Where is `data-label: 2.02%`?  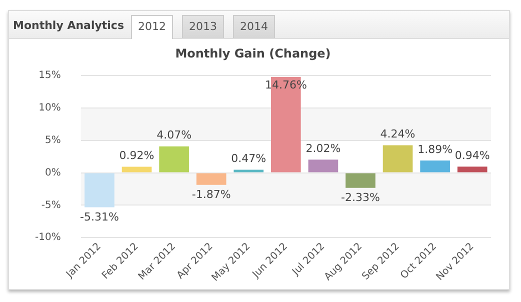 data-label: 2.02% is located at coordinates (323, 148).